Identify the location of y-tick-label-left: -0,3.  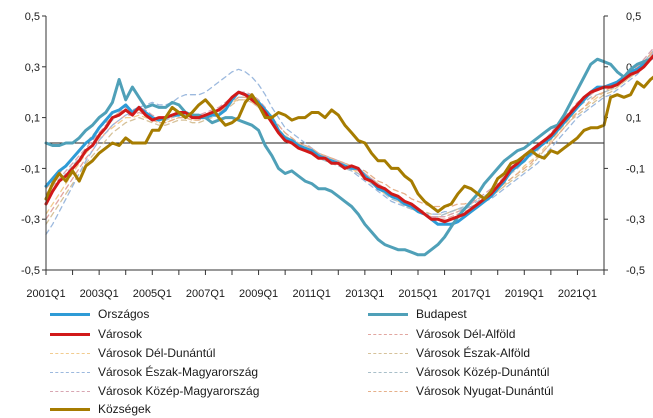
(30, 220).